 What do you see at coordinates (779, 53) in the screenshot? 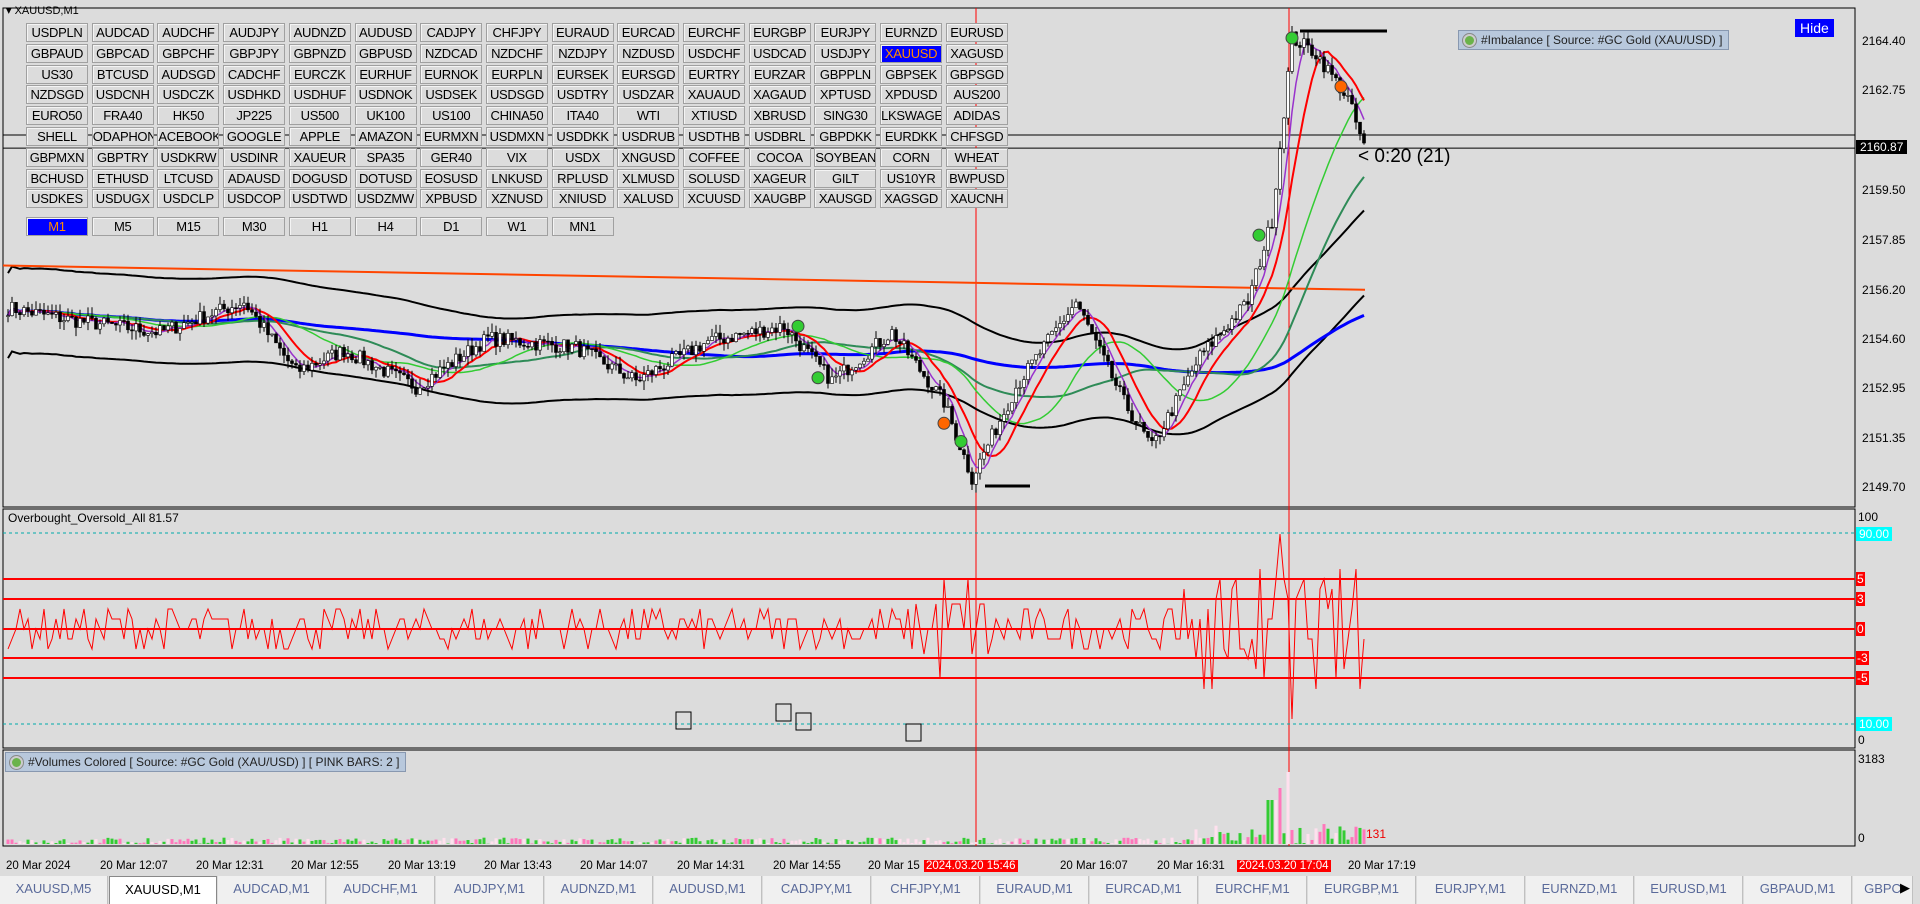
I see `symbol-button-usdcad: USDCAD` at bounding box center [779, 53].